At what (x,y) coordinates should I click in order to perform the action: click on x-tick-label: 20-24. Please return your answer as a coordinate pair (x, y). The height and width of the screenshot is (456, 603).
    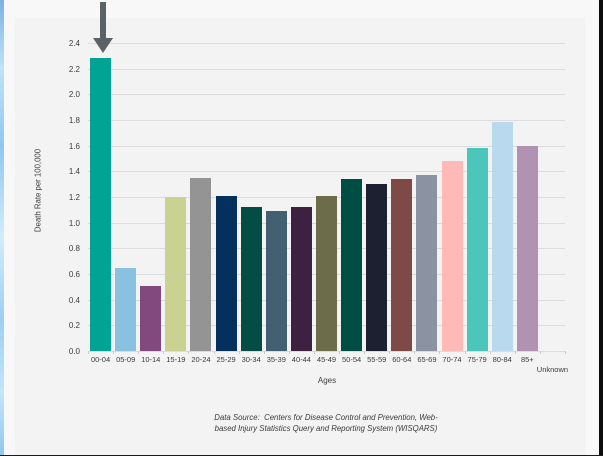
    Looking at the image, I should click on (201, 359).